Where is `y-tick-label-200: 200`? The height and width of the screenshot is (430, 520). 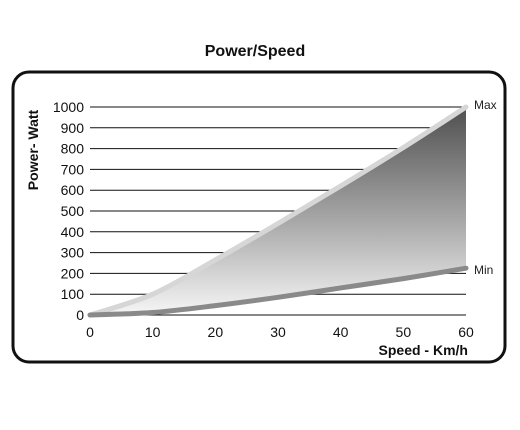 y-tick-label-200: 200 is located at coordinates (73, 273).